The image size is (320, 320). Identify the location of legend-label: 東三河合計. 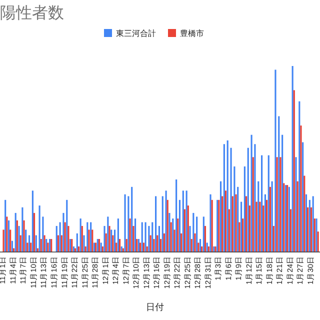
(136, 33).